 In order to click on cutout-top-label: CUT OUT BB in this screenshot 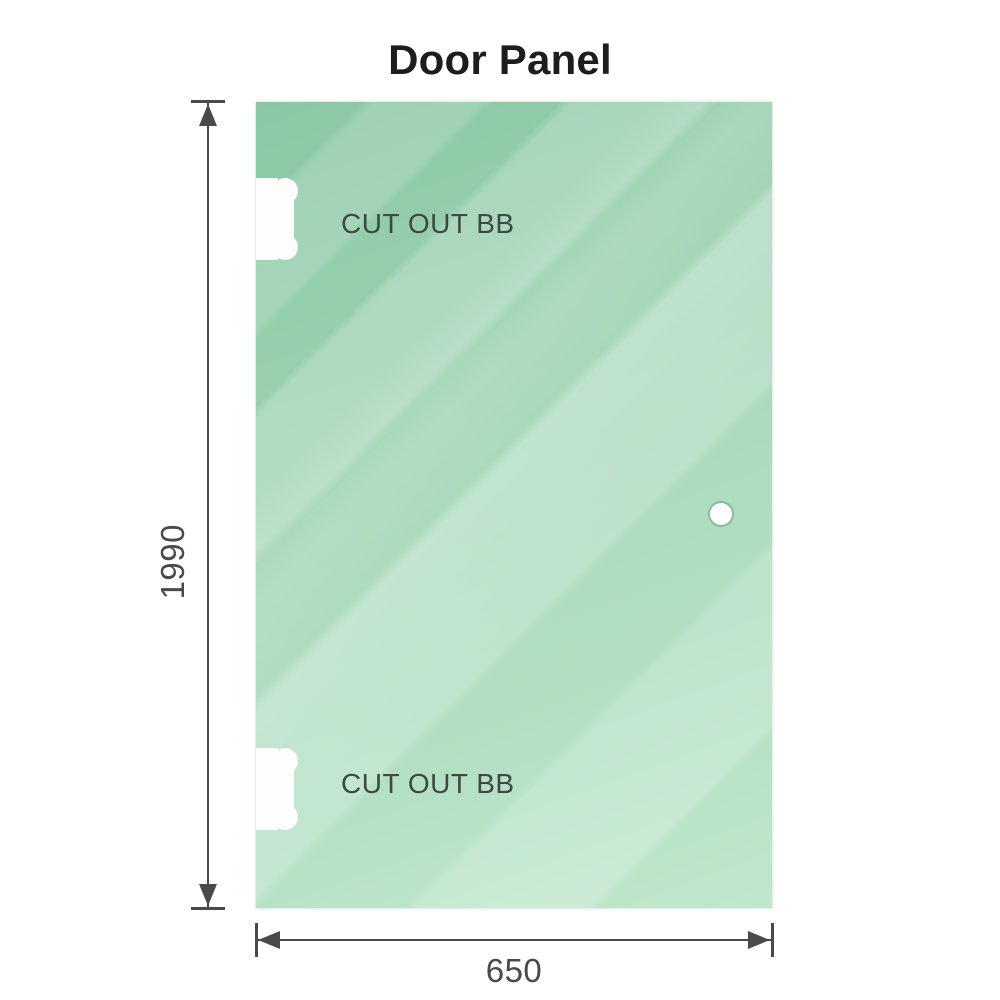, I will do `click(428, 223)`.